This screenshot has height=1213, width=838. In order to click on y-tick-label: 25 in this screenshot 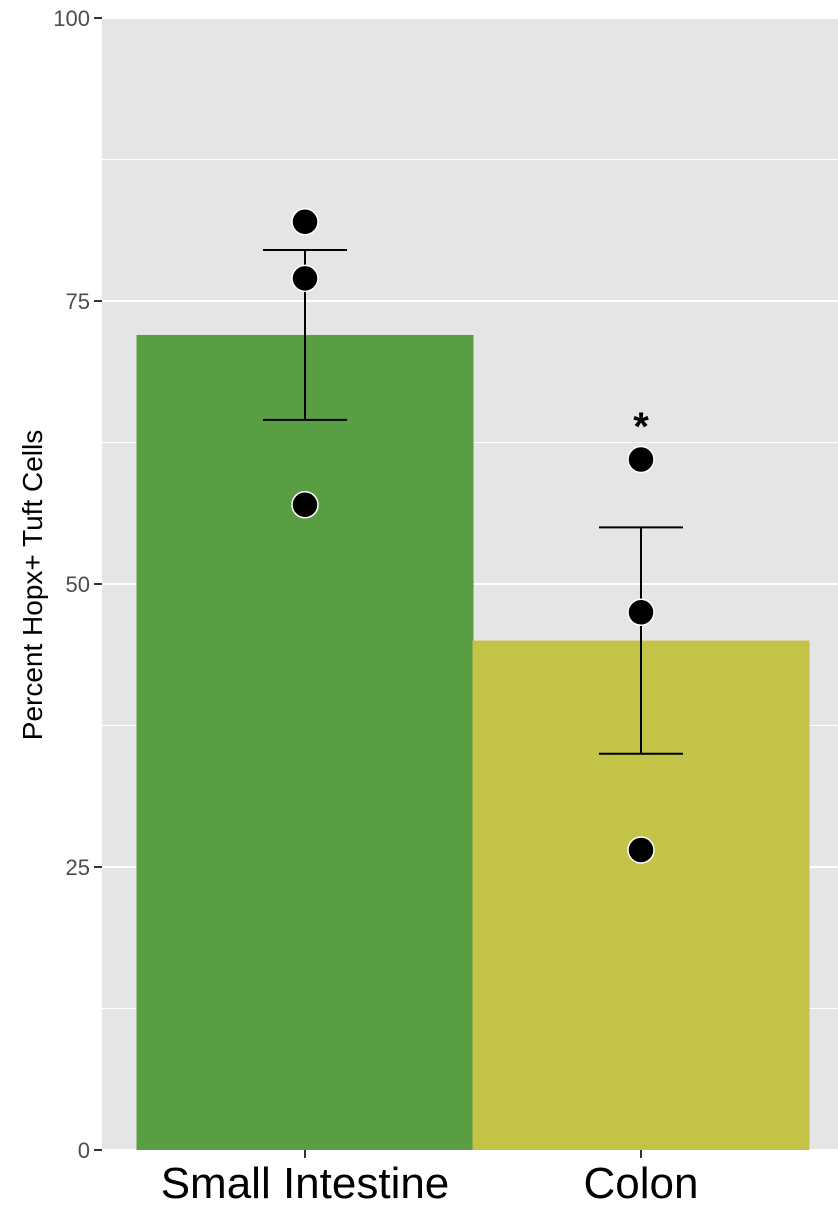, I will do `click(78, 867)`.